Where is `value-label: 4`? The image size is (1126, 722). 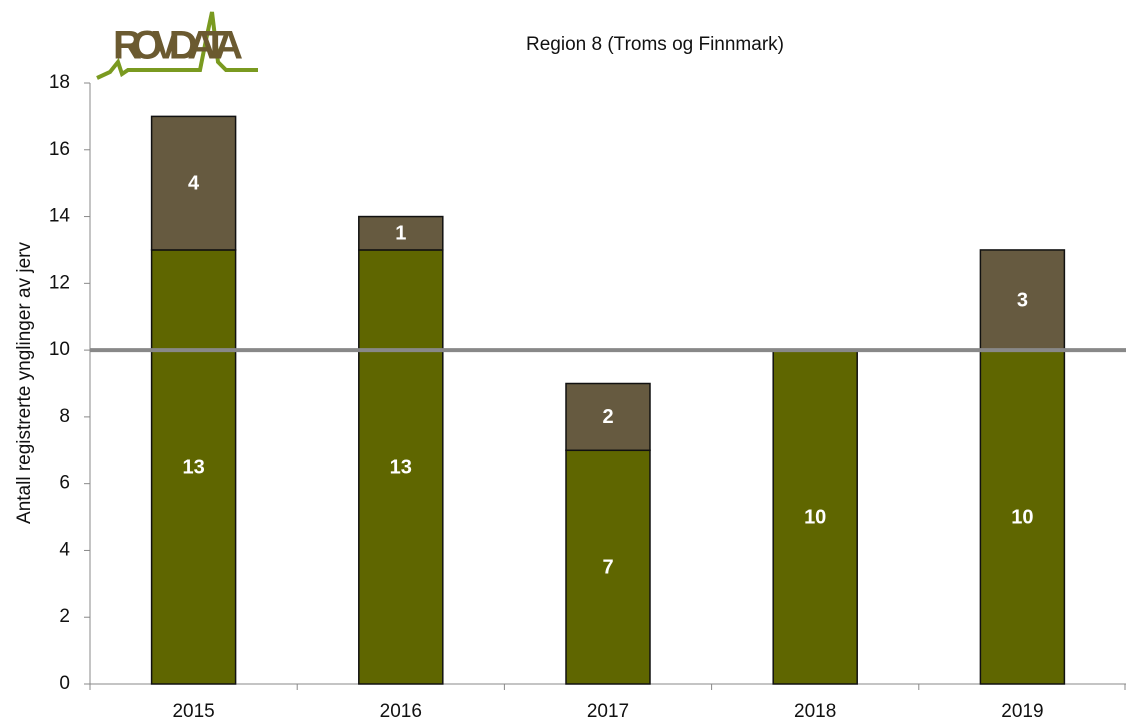 value-label: 4 is located at coordinates (194, 183).